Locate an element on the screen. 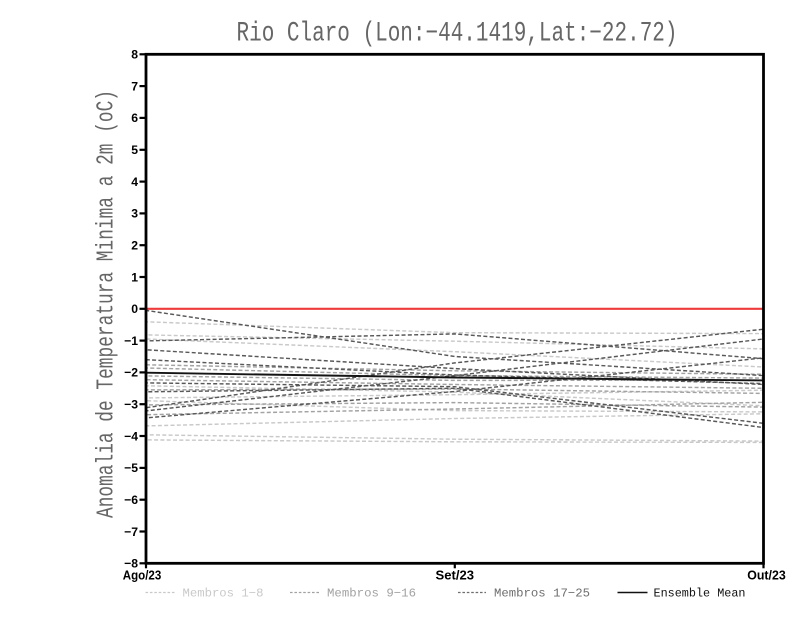  svg-text: −2 is located at coordinates (131, 373).